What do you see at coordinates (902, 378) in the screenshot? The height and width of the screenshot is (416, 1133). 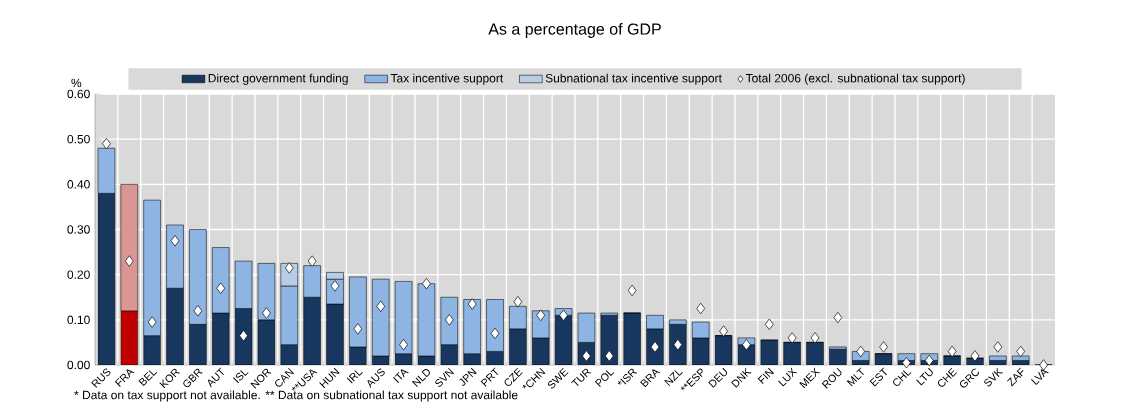 I see `x-tick-label: CHL` at bounding box center [902, 378].